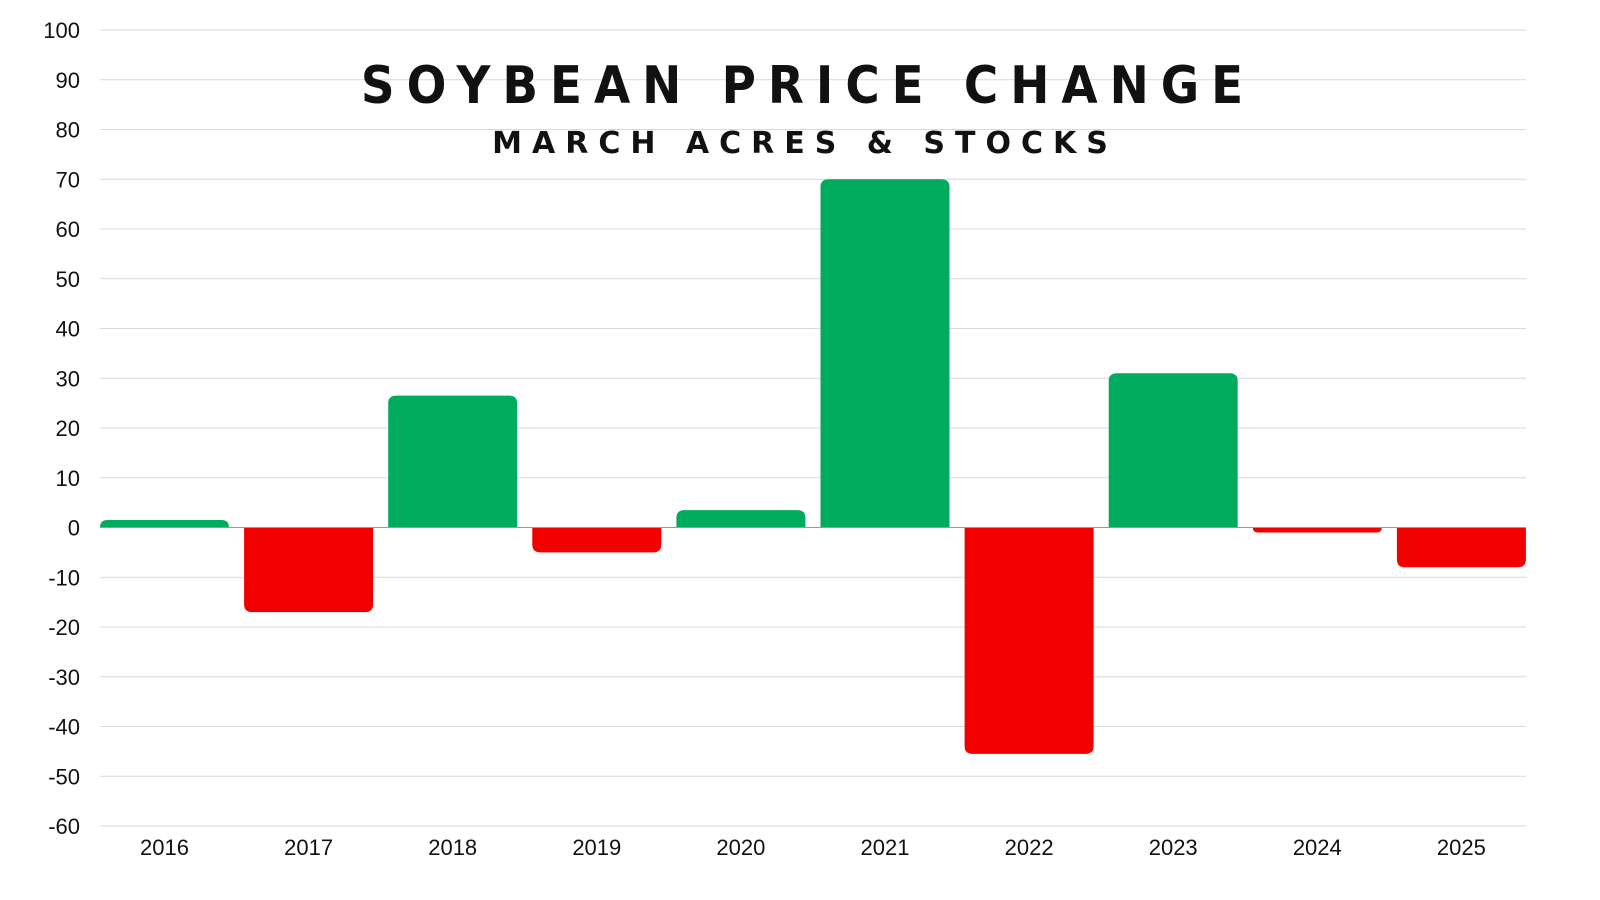 The image size is (1600, 900). Describe the element at coordinates (1029, 640) in the screenshot. I see `bar-2022` at that location.